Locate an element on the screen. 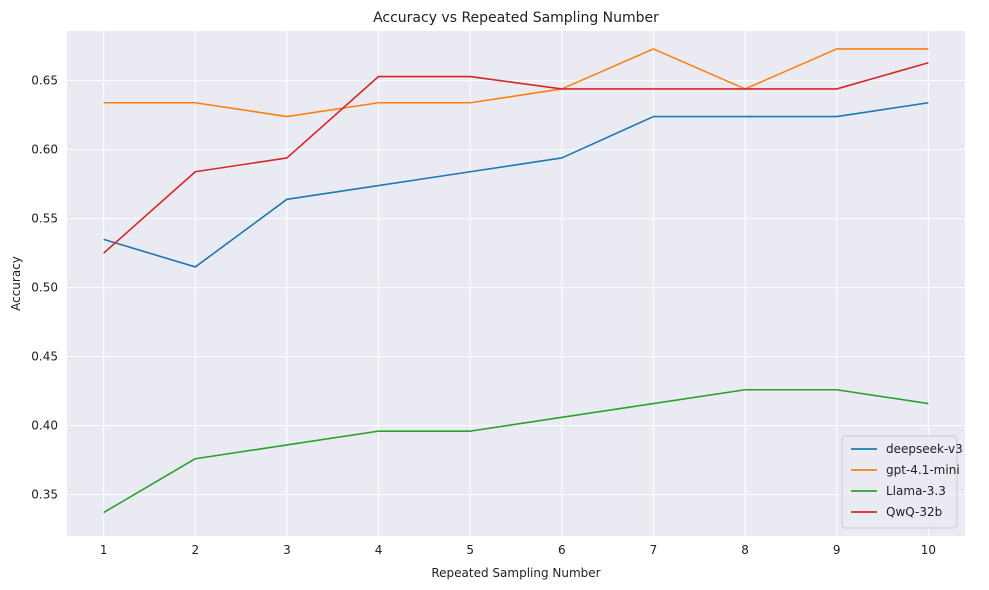 The height and width of the screenshot is (590, 989). x-tick-label: 9 is located at coordinates (837, 550).